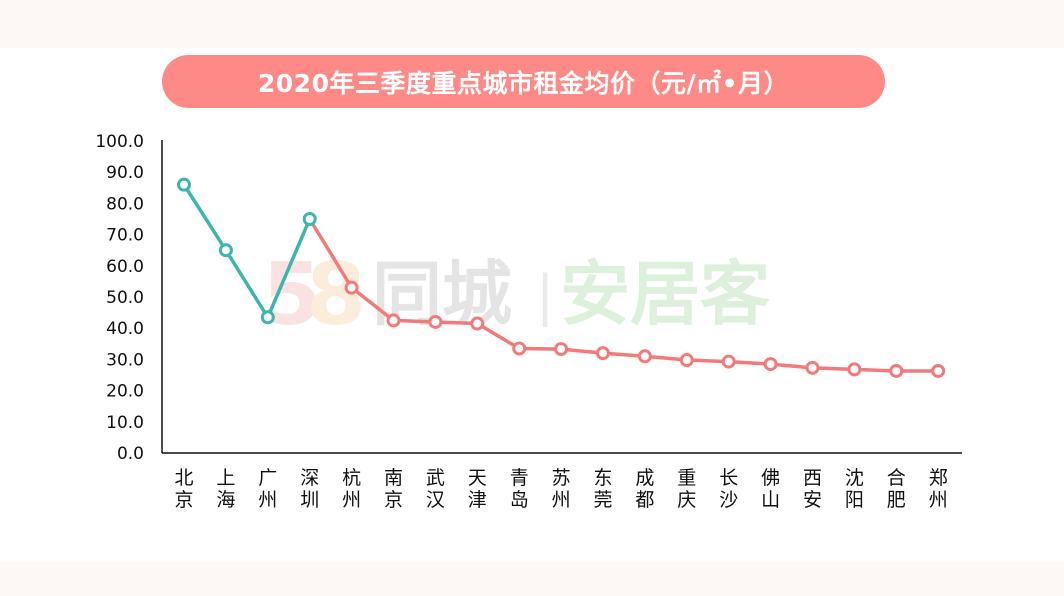 Image resolution: width=1064 pixels, height=596 pixels. What do you see at coordinates (728, 489) in the screenshot?
I see `x-tick-label: 长沙` at bounding box center [728, 489].